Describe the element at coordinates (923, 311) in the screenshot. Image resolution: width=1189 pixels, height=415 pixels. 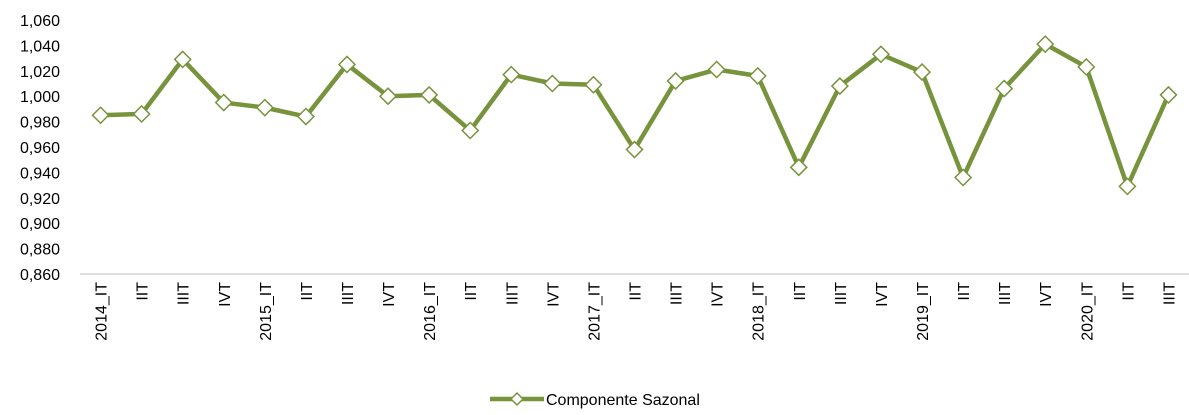
I see `x-tick-label: 2019_IT` at that location.